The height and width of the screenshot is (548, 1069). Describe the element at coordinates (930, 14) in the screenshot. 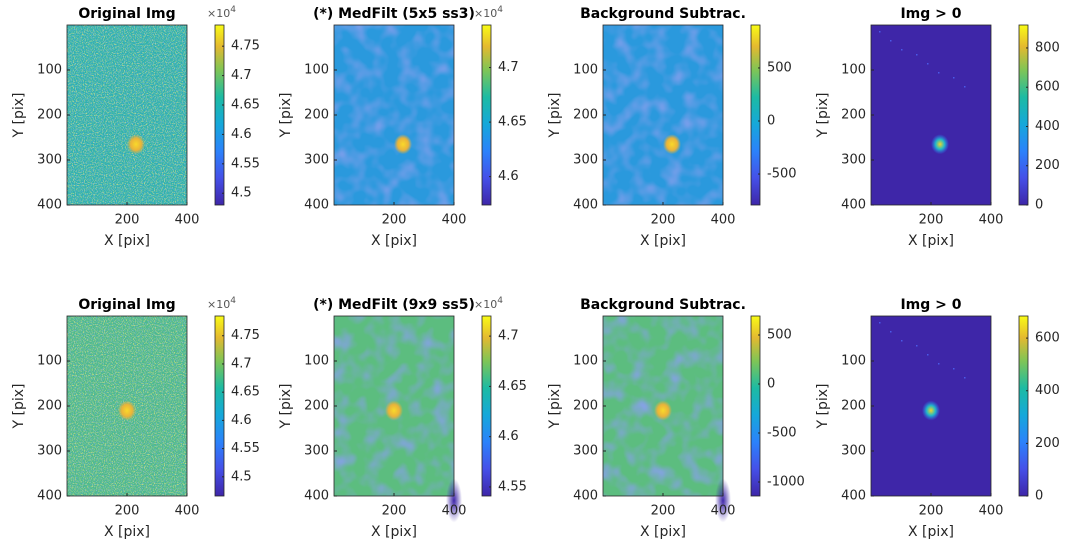

I see `title: Img > 0` at that location.